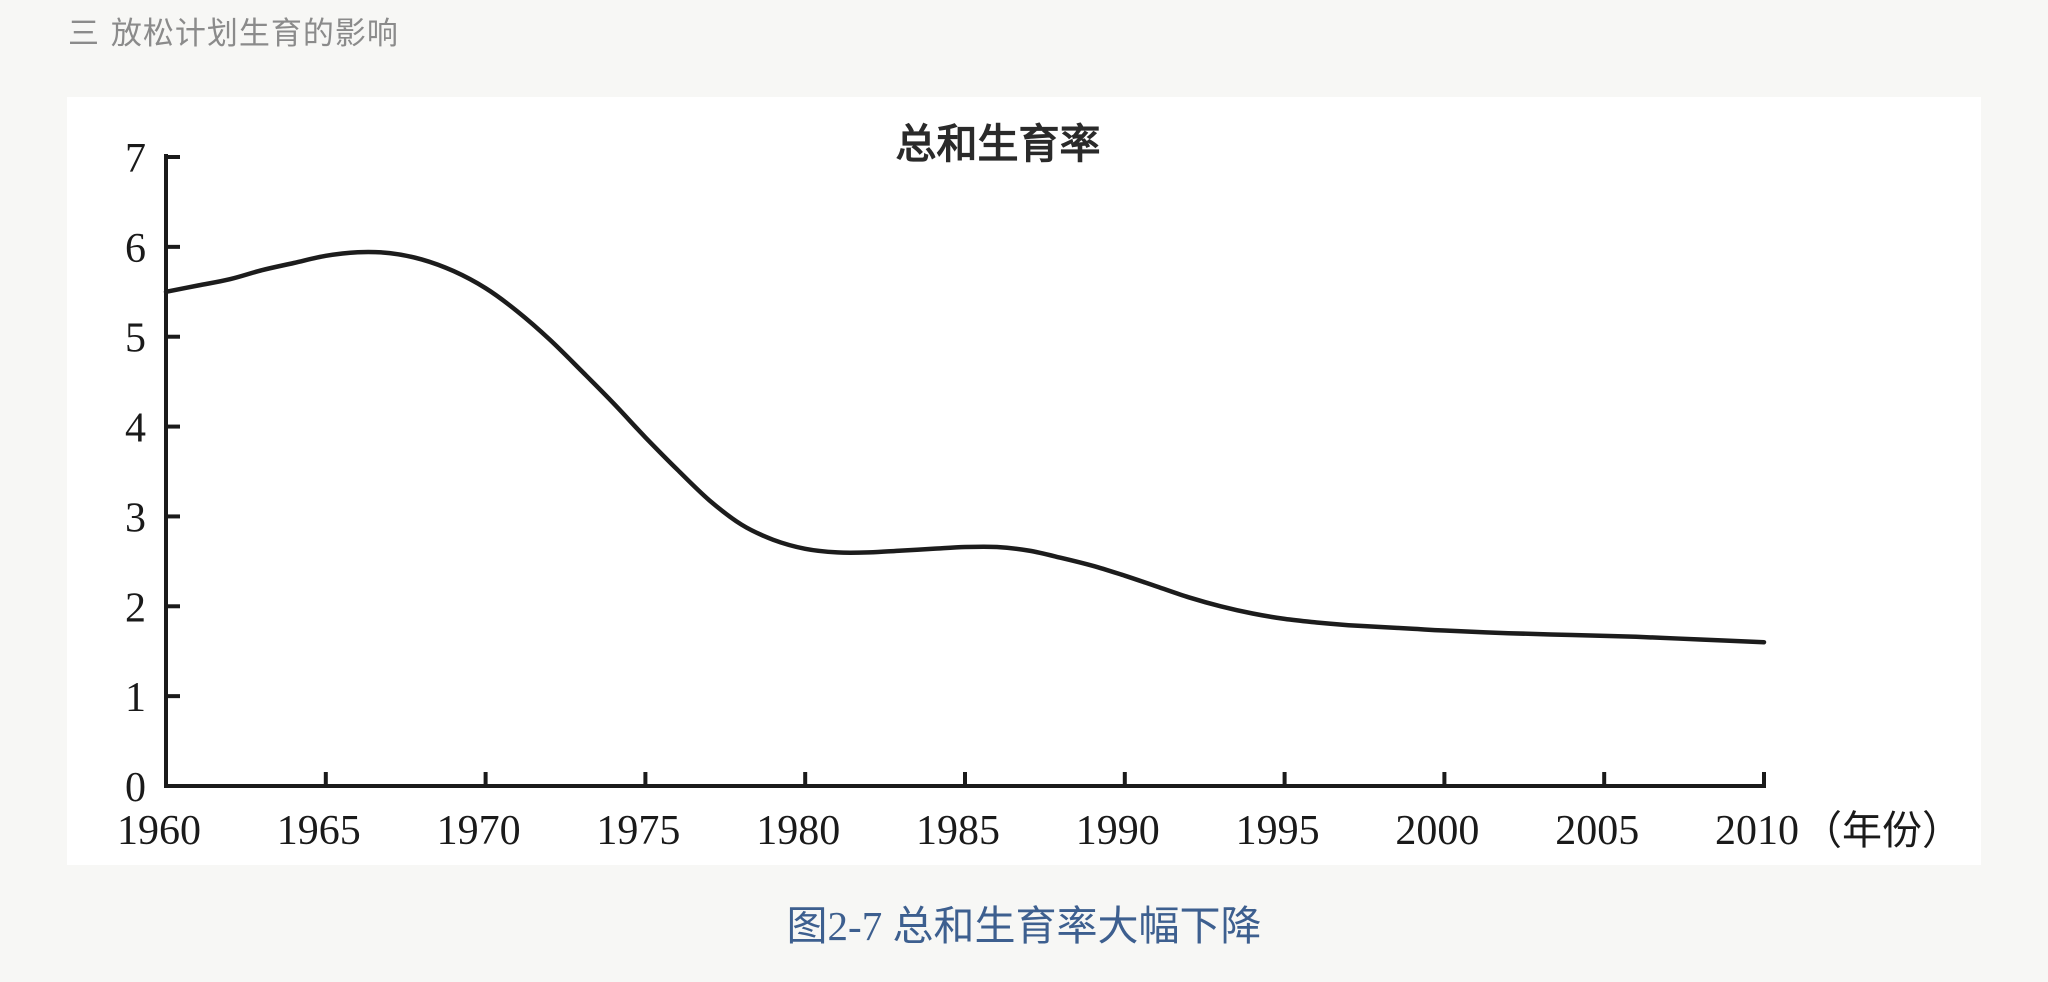 This screenshot has height=982, width=2048. I want to click on section-heading: 三 放松计划生育的影响, so click(233, 34).